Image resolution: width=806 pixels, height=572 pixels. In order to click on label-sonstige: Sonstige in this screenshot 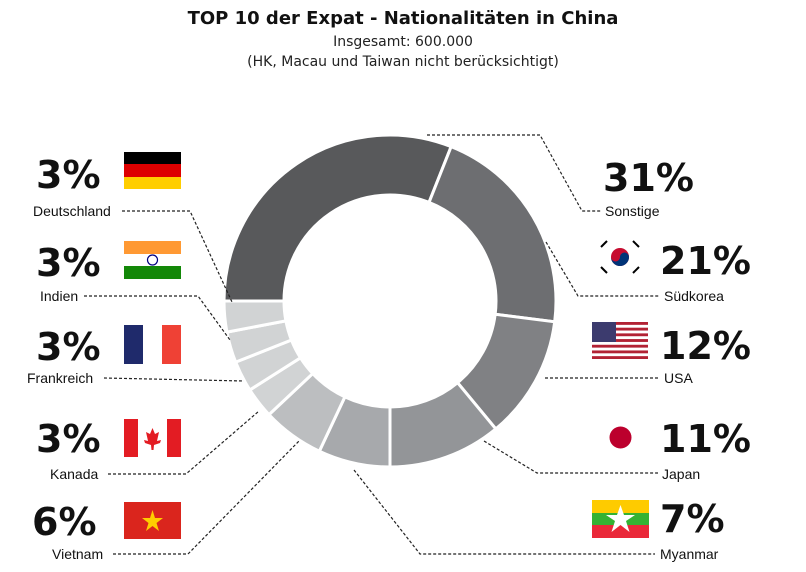, I will do `click(632, 211)`.